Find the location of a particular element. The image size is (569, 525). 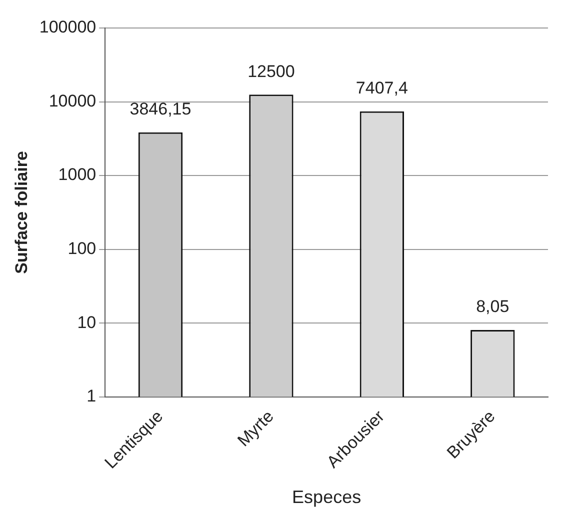

y-tick-label: 10000 is located at coordinates (72, 100).